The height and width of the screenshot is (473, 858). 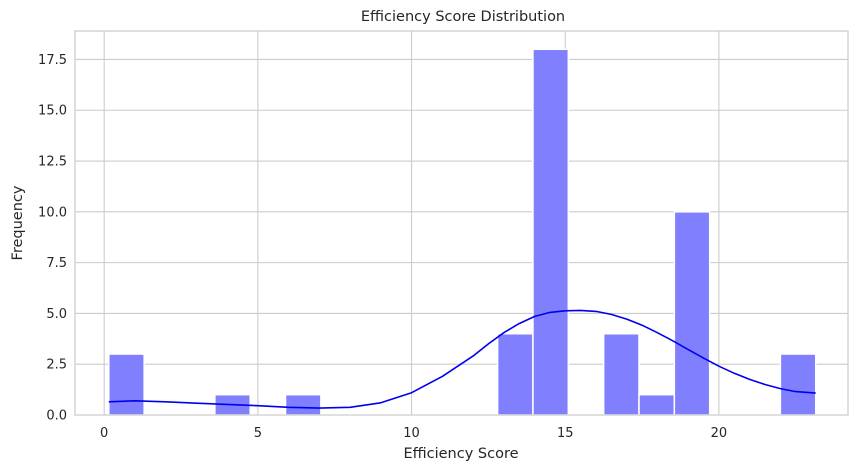 What do you see at coordinates (52, 60) in the screenshot?
I see `y-tick-label: 17.5` at bounding box center [52, 60].